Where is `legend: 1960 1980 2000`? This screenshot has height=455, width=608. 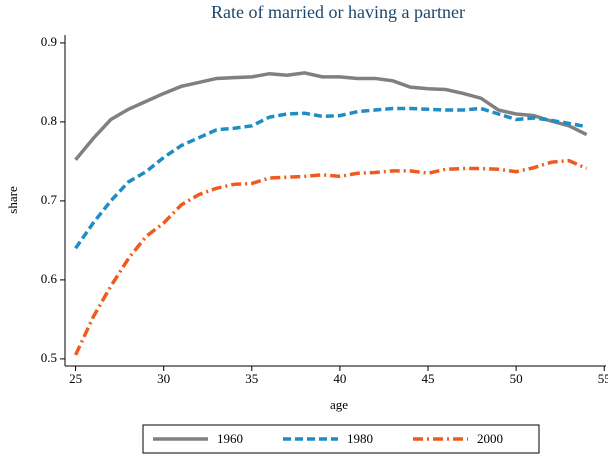
legend: 1960 1980 2000 is located at coordinates (341, 439).